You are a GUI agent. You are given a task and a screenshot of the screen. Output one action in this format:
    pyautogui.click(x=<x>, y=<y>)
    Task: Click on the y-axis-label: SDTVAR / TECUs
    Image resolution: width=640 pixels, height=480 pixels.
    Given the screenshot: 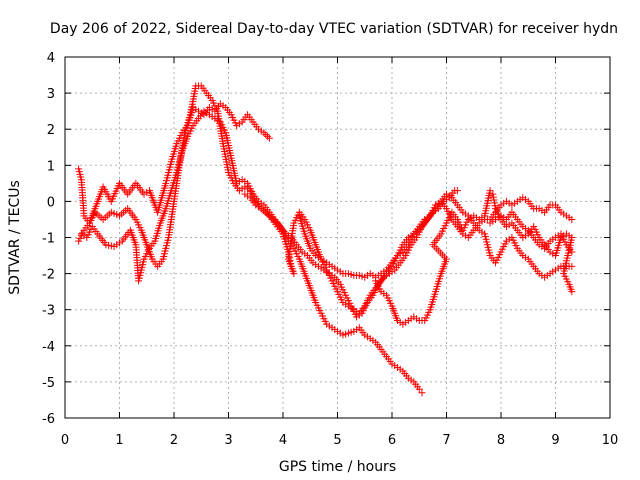 What is the action you would take?
    pyautogui.click(x=15, y=237)
    